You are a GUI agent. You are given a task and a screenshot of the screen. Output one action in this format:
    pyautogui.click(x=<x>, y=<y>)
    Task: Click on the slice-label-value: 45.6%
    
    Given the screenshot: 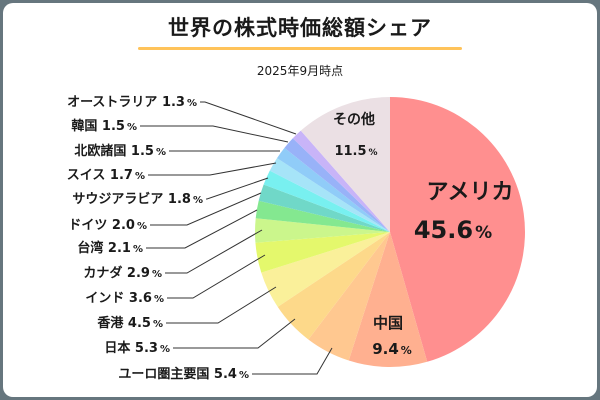 What is the action you would take?
    pyautogui.click(x=453, y=230)
    